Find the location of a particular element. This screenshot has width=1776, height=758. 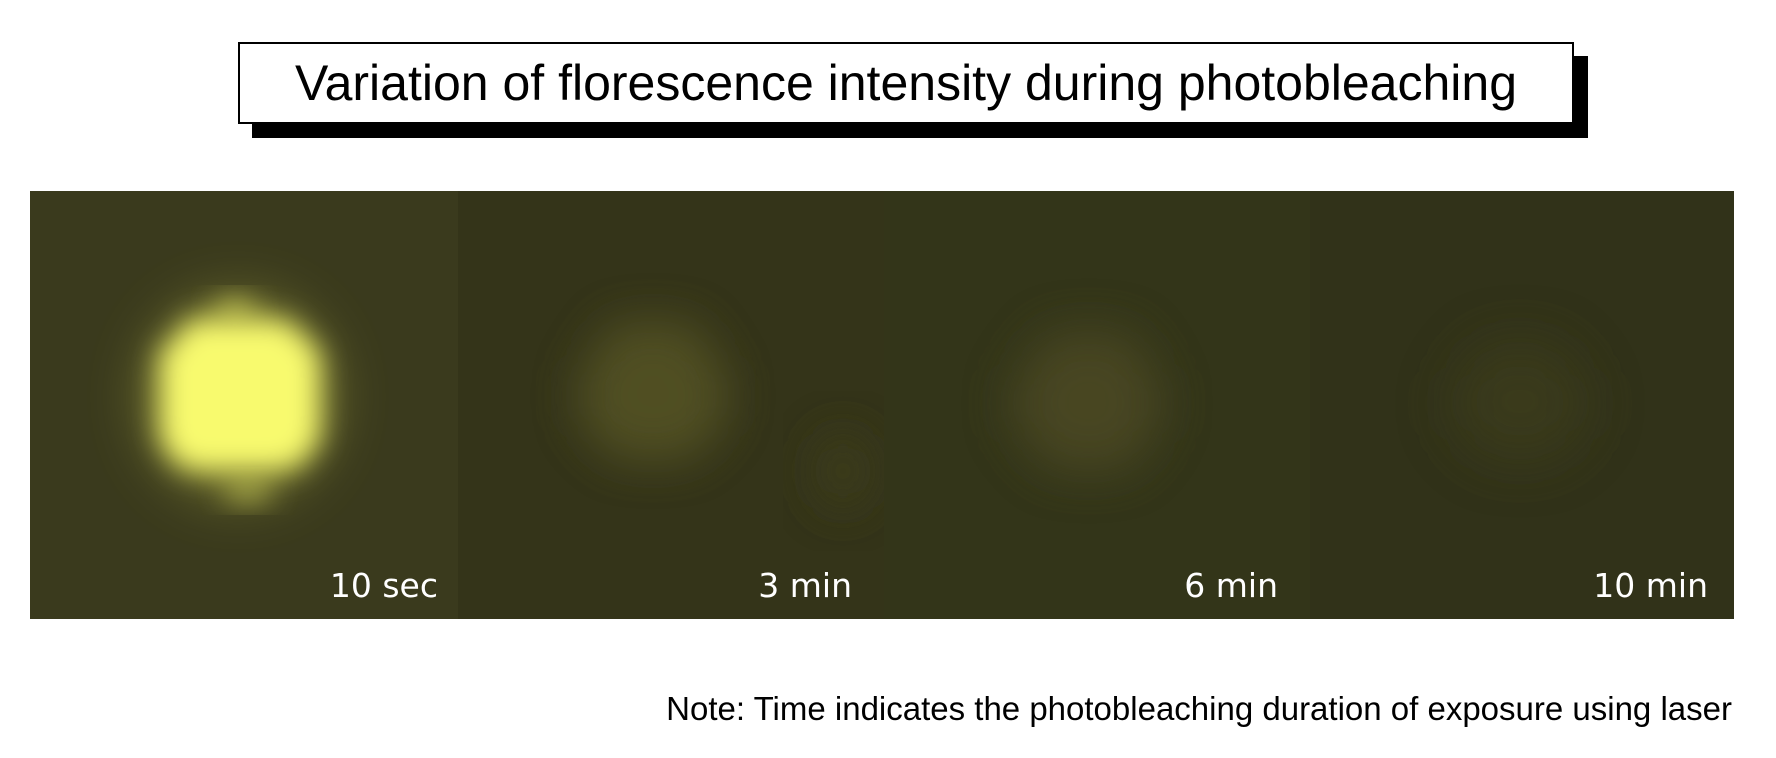

panel-6-min: 6 min is located at coordinates (1097, 405).